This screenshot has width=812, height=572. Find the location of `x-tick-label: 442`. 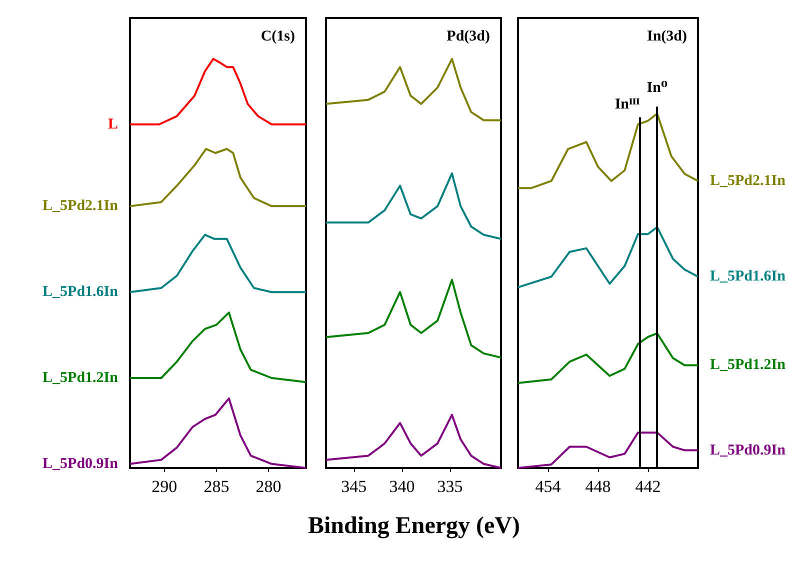

x-tick-label: 442 is located at coordinates (648, 486).